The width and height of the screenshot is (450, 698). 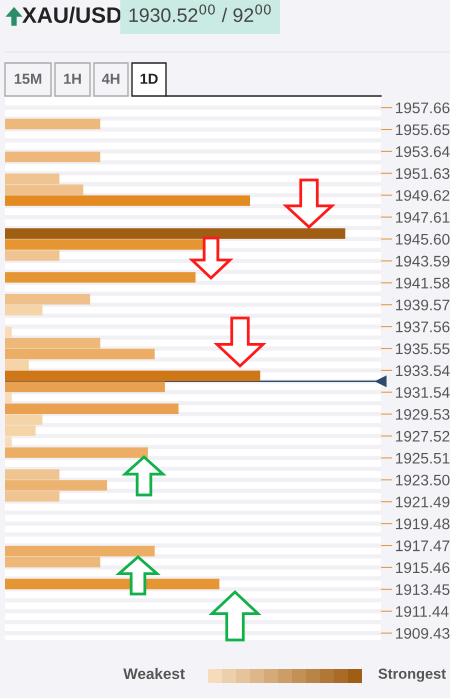 What do you see at coordinates (149, 79) in the screenshot?
I see `text: 1D` at bounding box center [149, 79].